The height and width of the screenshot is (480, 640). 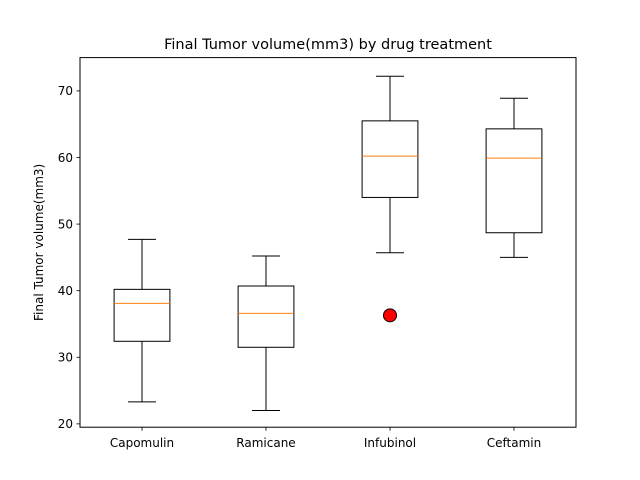 I want to click on y-tick-label: 70, so click(x=65, y=91).